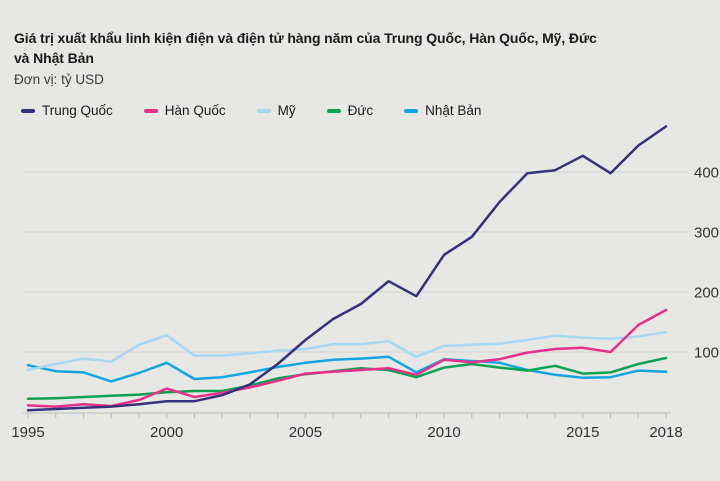 The height and width of the screenshot is (481, 720). What do you see at coordinates (706, 172) in the screenshot?
I see `y-tick-label-400: 400` at bounding box center [706, 172].